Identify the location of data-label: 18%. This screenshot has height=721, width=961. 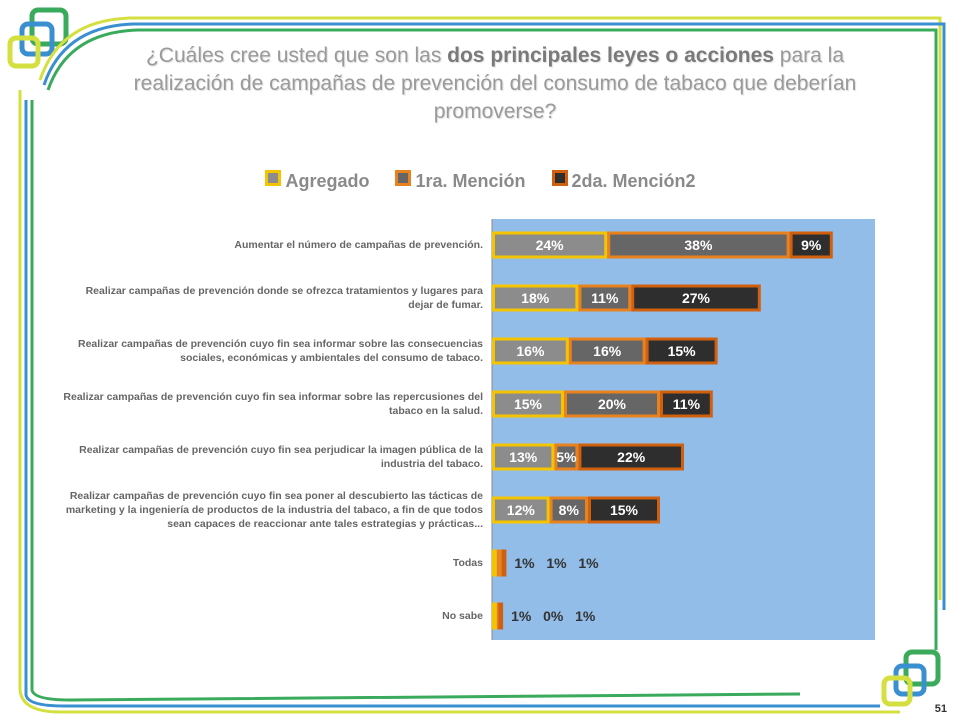
(535, 298).